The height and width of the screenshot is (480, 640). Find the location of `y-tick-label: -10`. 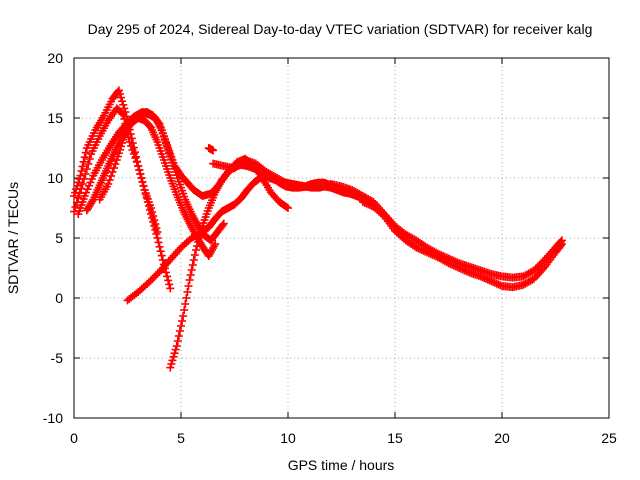

y-tick-label: -10 is located at coordinates (53, 418).